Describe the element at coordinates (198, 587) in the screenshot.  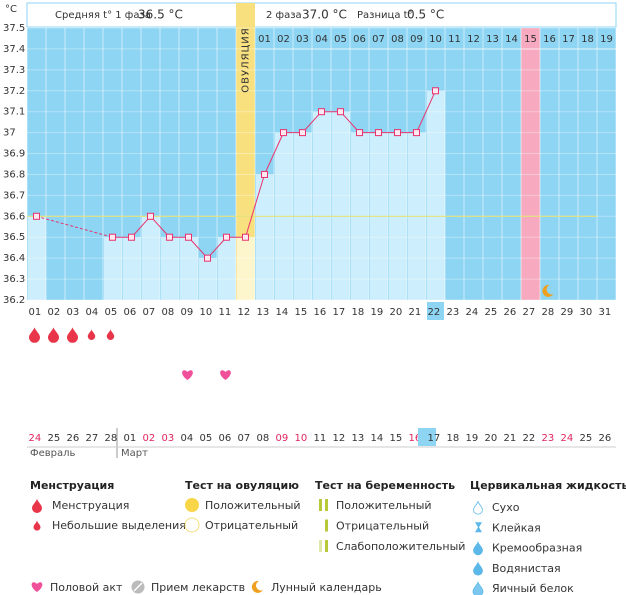
I see `legend-text: Прием лекарств` at that location.